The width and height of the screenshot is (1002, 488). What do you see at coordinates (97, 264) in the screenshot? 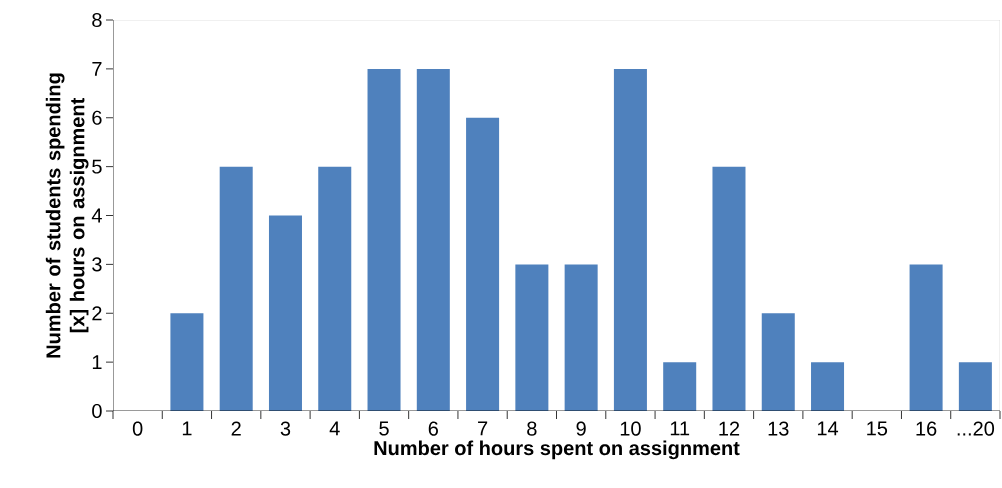
I see `y-tick-label: 3` at bounding box center [97, 264].